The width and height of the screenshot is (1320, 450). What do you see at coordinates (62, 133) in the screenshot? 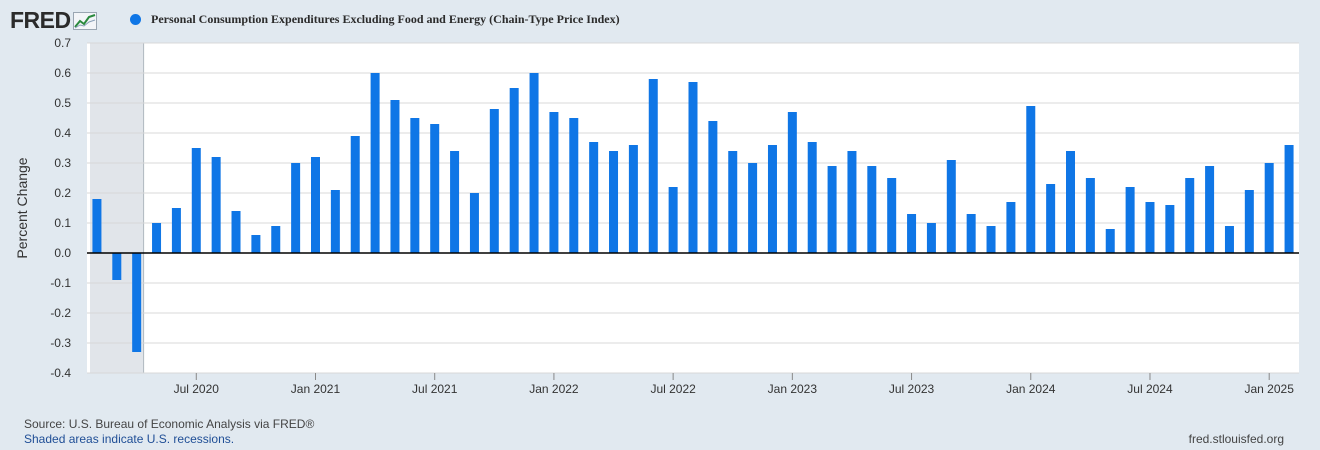
I see `y-tick-label: 0.4` at bounding box center [62, 133].